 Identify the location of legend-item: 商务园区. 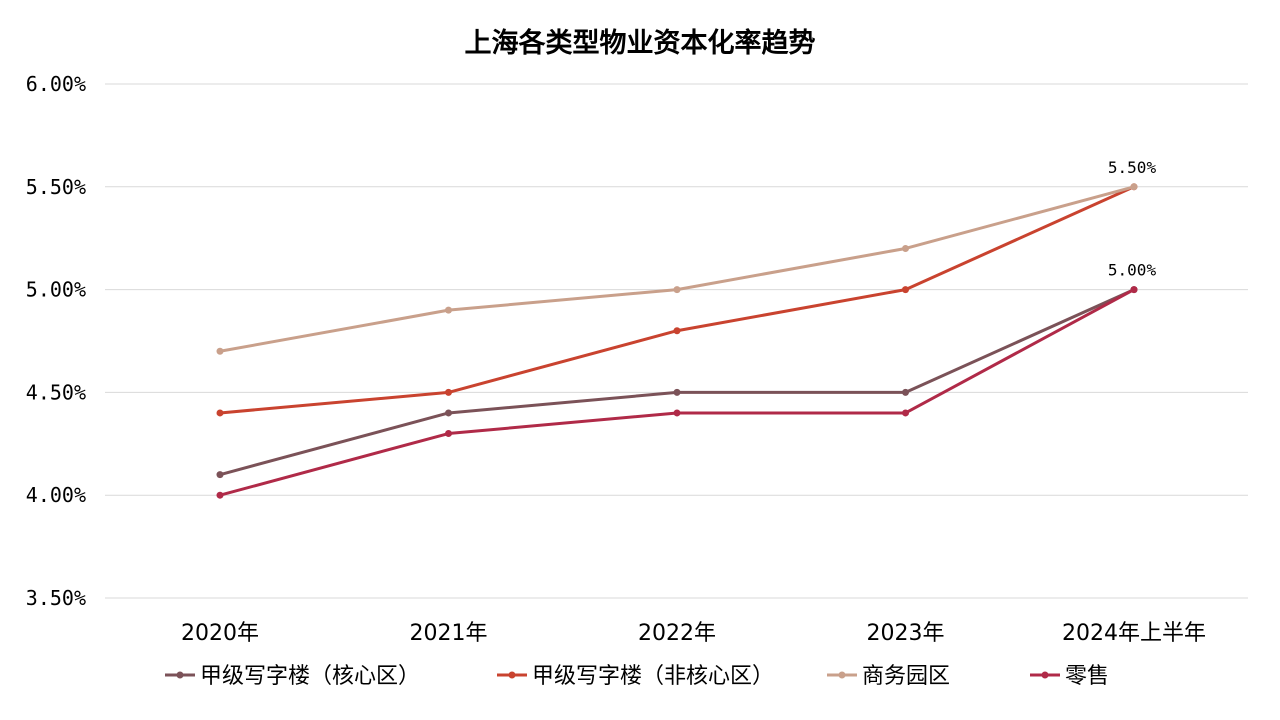
(888, 676).